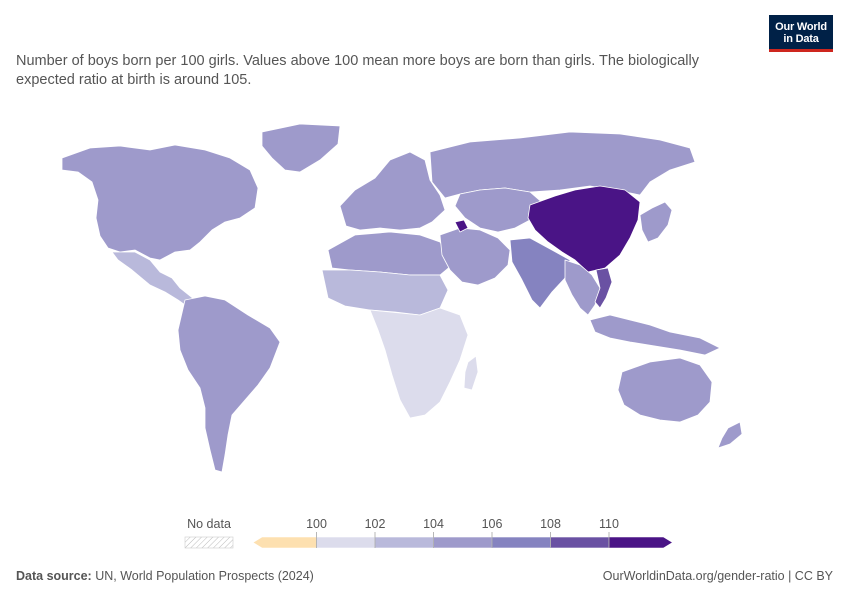 The image size is (850, 600). I want to click on region-middle-east, so click(475, 256).